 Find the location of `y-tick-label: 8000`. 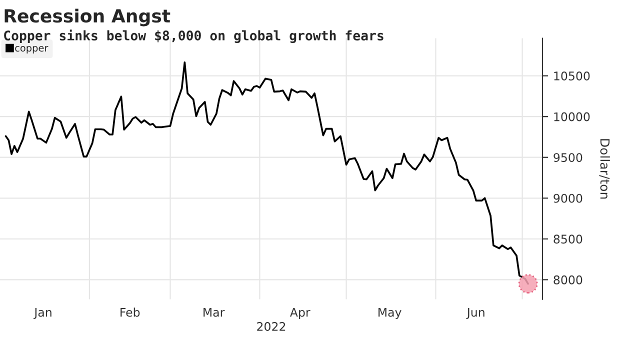

y-tick-label: 8000 is located at coordinates (568, 279).